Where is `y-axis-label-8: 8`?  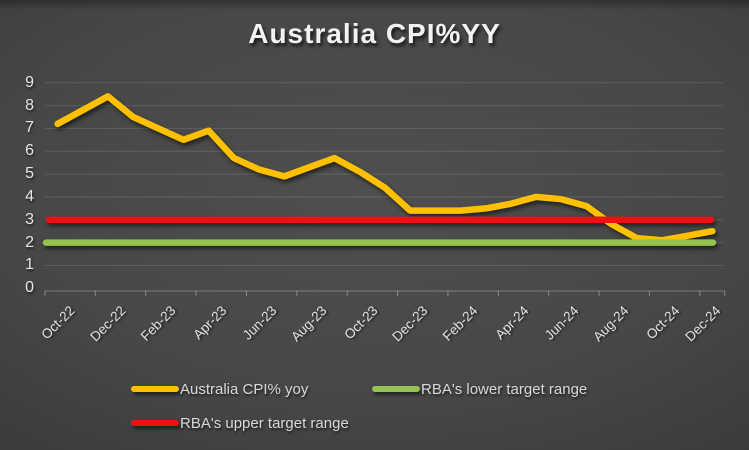
y-axis-label-8: 8 is located at coordinates (29, 105).